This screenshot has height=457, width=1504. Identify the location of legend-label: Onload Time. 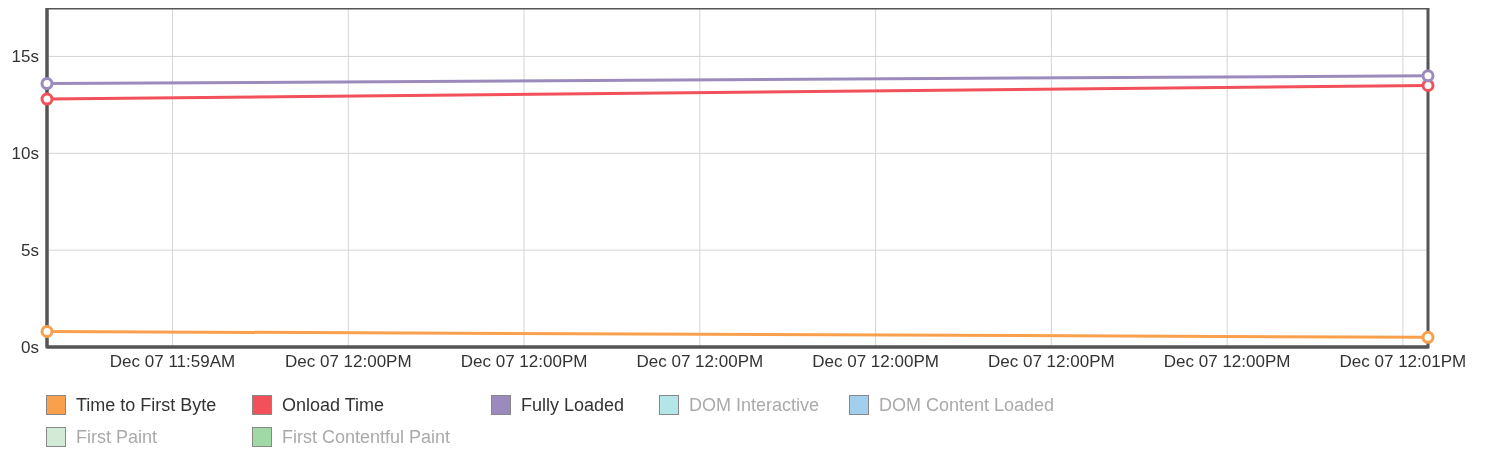
(333, 405).